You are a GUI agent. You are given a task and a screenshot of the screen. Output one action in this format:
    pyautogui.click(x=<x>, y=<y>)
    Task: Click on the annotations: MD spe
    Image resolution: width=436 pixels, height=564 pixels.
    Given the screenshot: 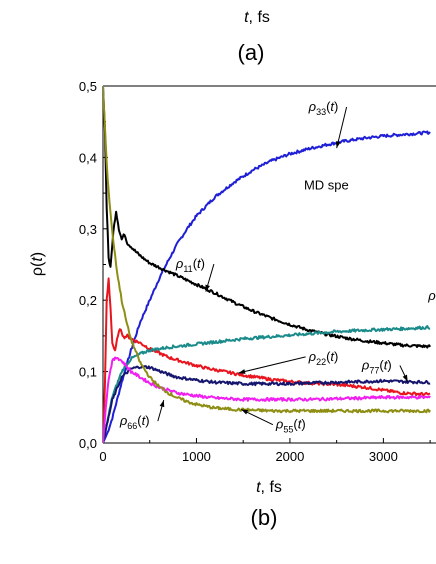 What is the action you would take?
    pyautogui.click(x=326, y=185)
    